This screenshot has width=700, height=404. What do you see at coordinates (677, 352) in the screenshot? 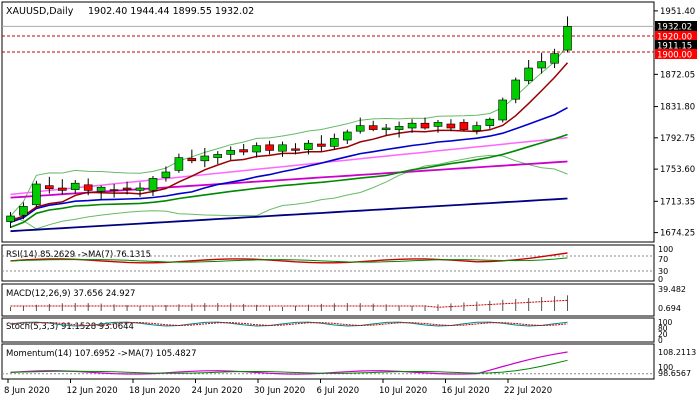
I see `momentum-tick-high: 108.2113` at bounding box center [677, 352].